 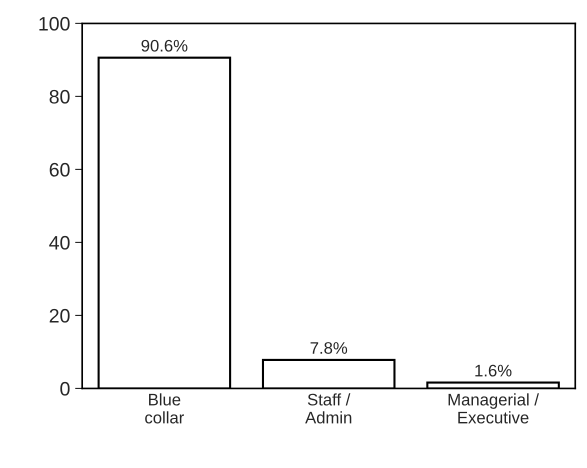 What do you see at coordinates (493, 370) in the screenshot?
I see `data-label: 1.6%` at bounding box center [493, 370].